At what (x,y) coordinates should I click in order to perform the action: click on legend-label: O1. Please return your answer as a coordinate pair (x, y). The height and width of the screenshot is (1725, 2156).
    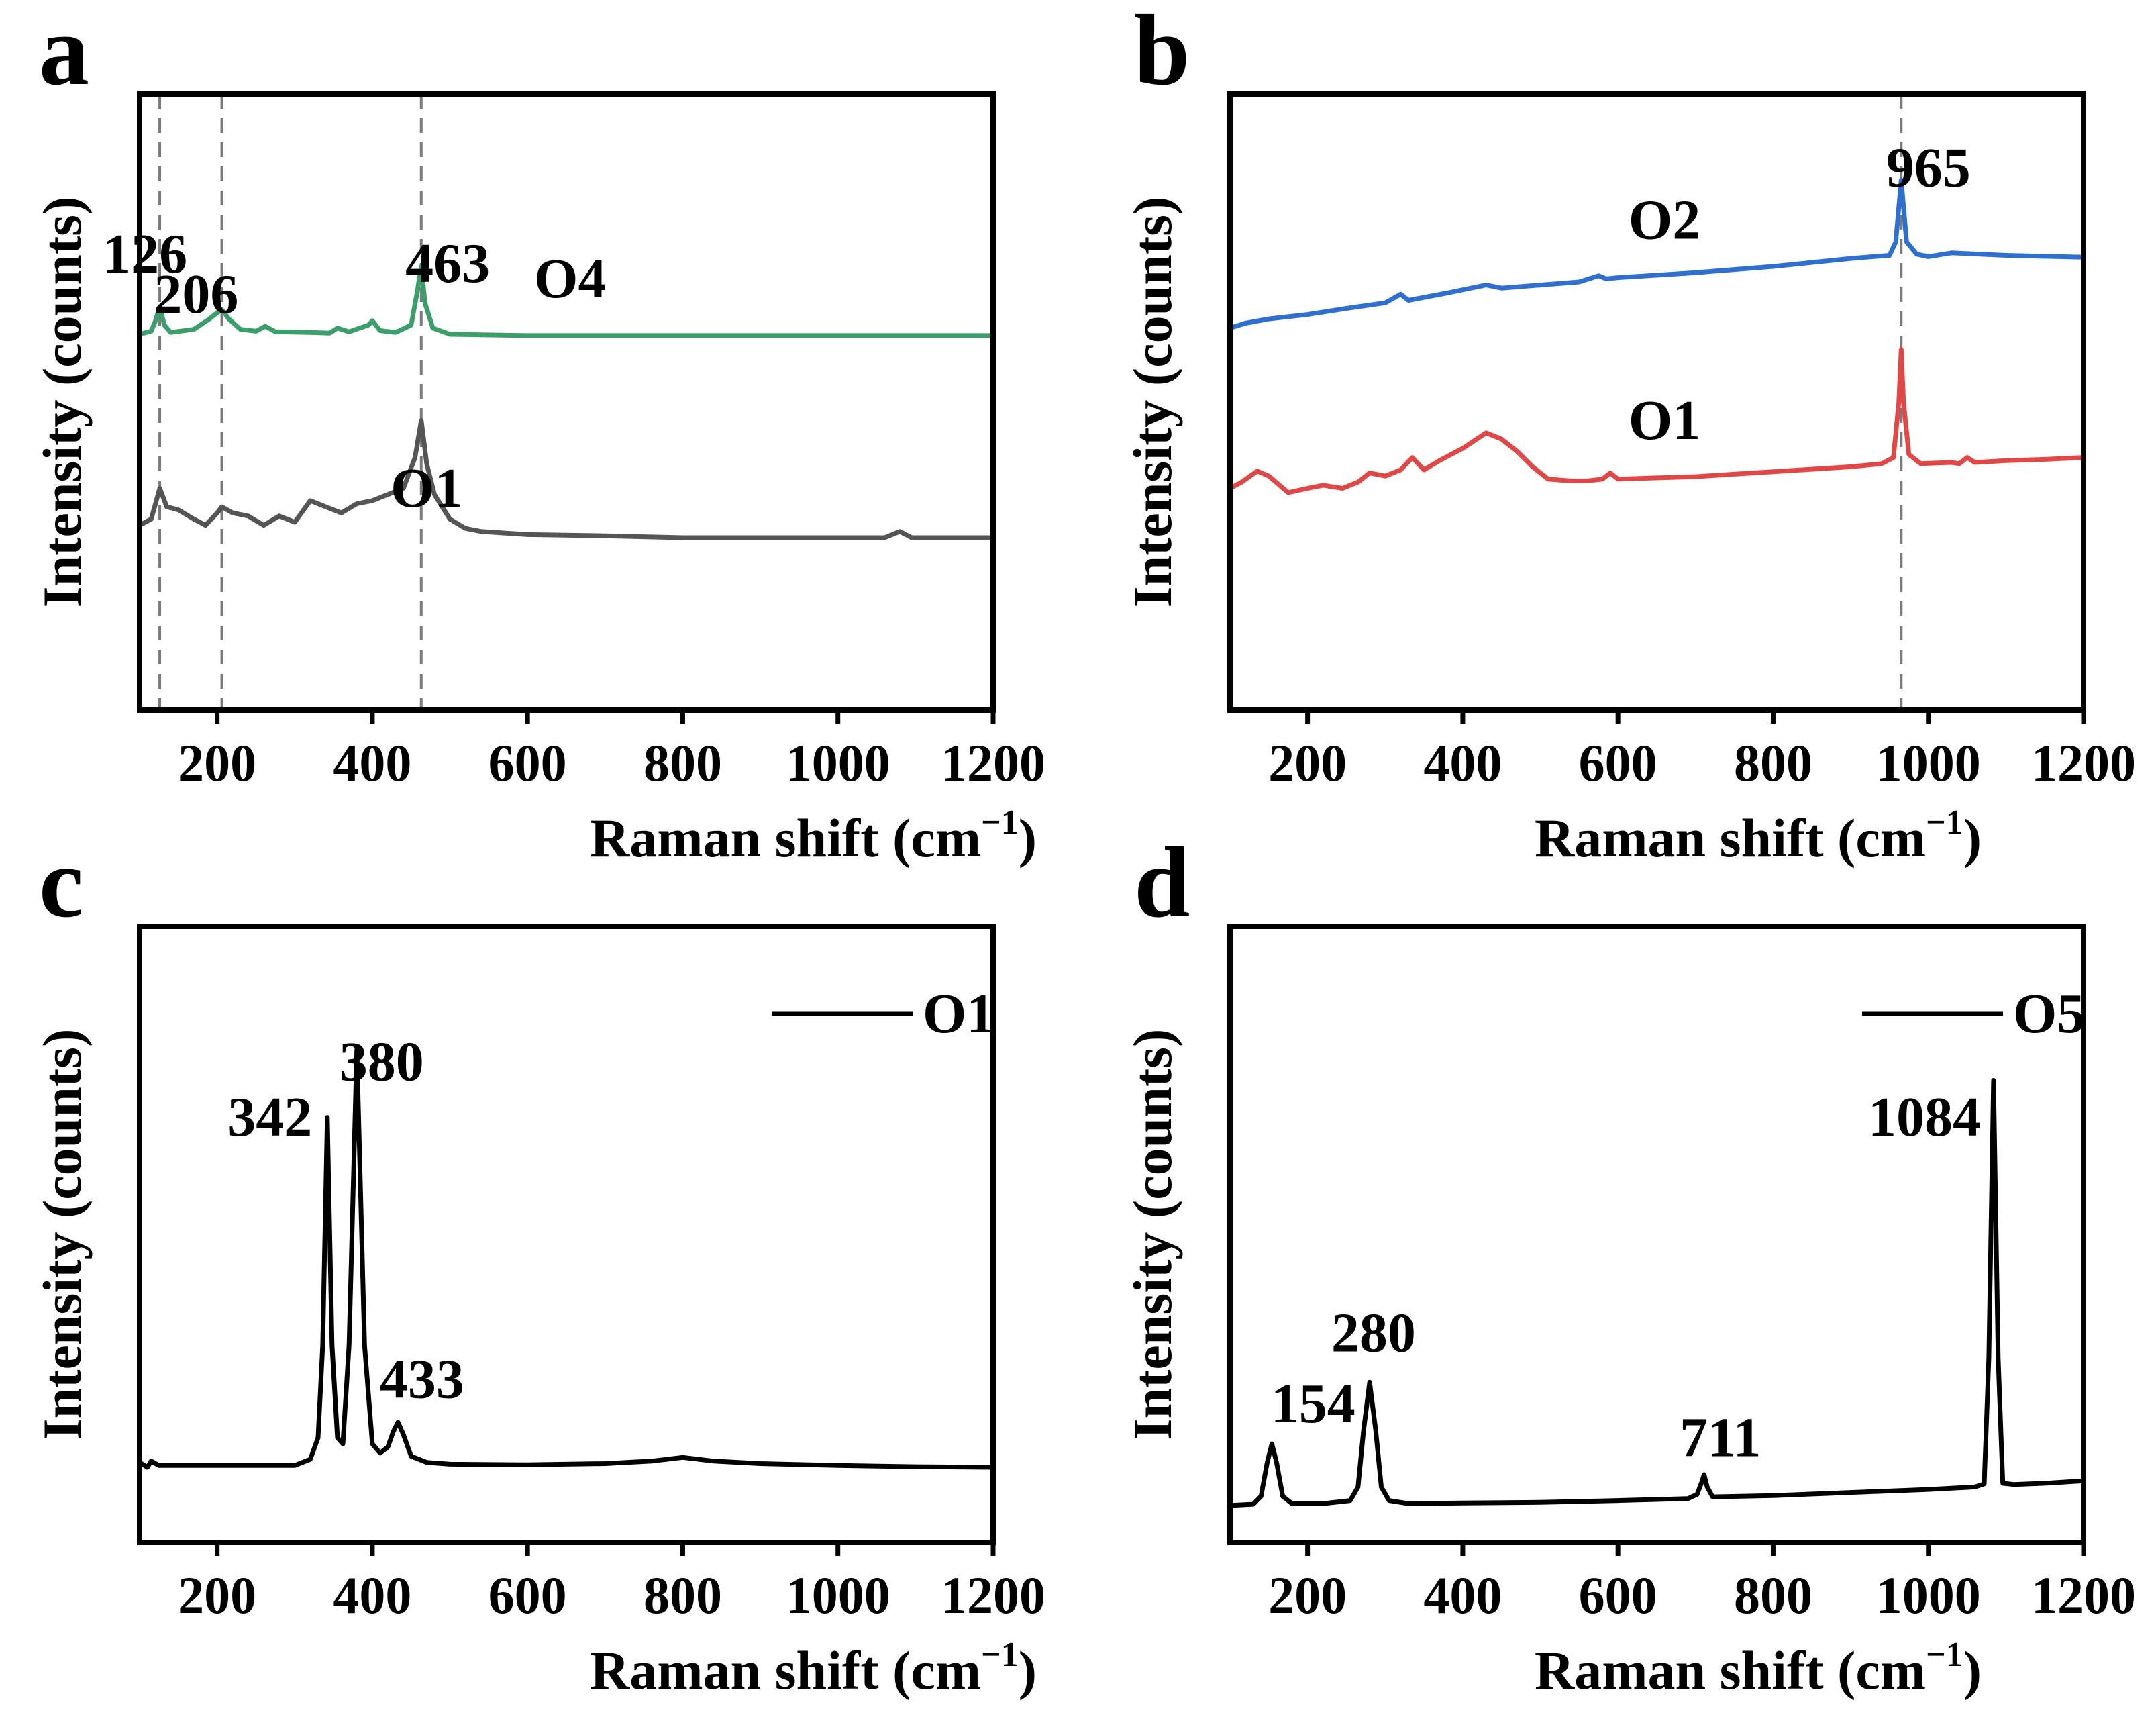
    Looking at the image, I should click on (958, 1014).